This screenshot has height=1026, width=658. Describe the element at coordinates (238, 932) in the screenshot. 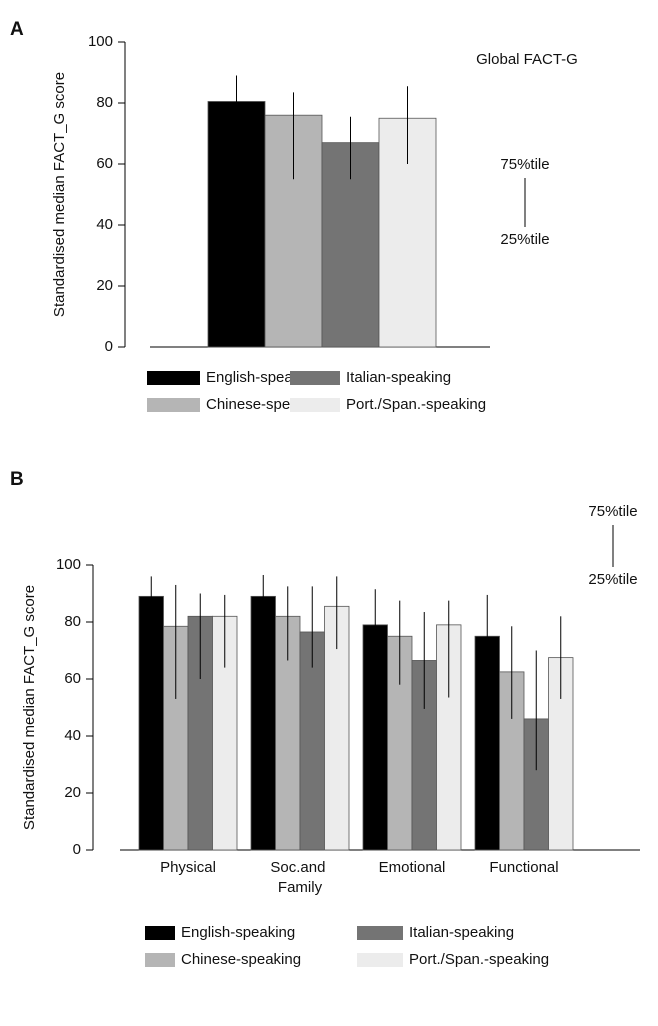

I see `legend-label: English-speaking` at that location.